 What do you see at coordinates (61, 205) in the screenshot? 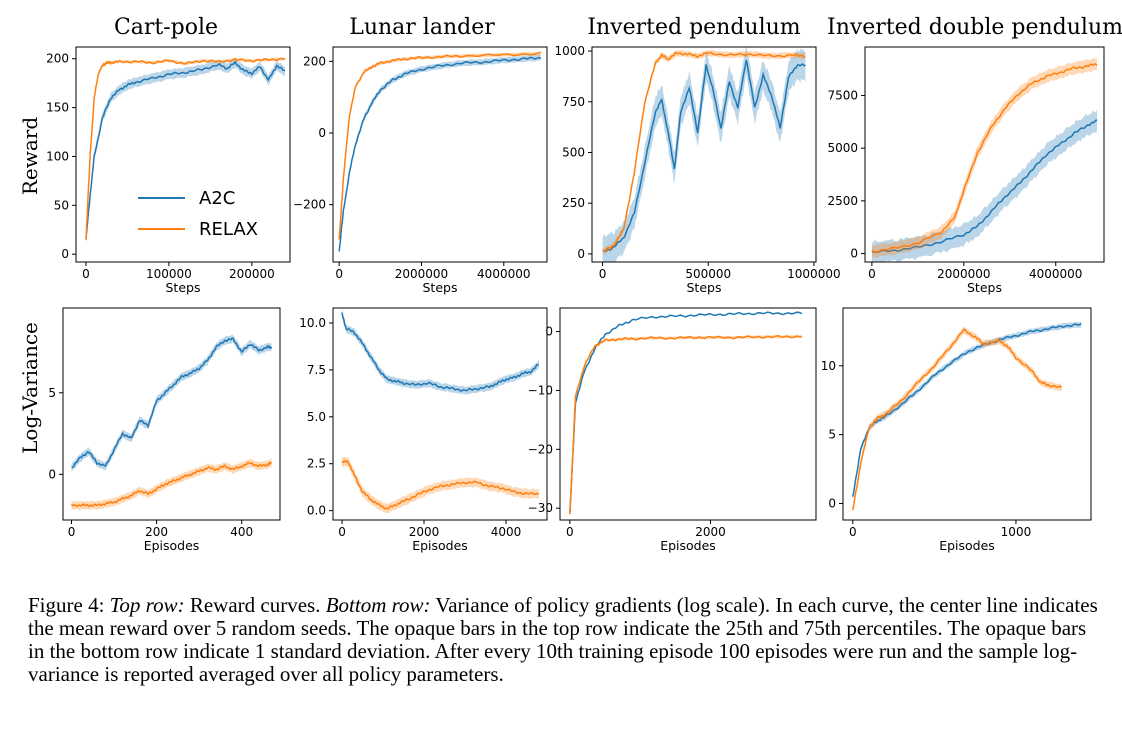
I see `y-tick-label: 50` at bounding box center [61, 205].